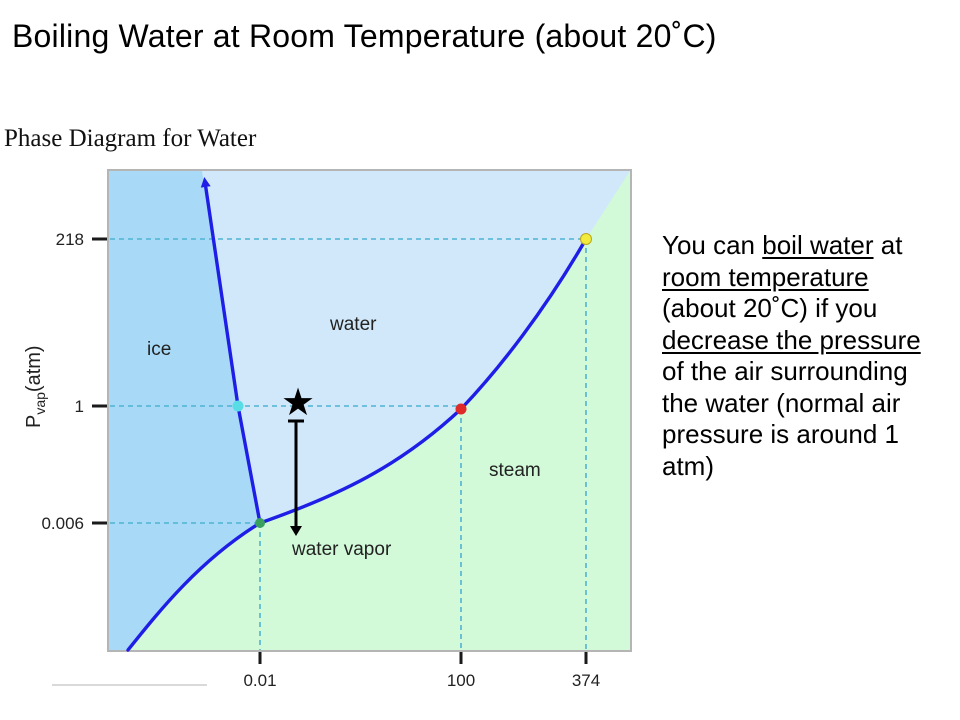 Image resolution: width=960 pixels, height=720 pixels. Describe the element at coordinates (461, 680) in the screenshot. I see `x-tick-label-100: 100` at that location.